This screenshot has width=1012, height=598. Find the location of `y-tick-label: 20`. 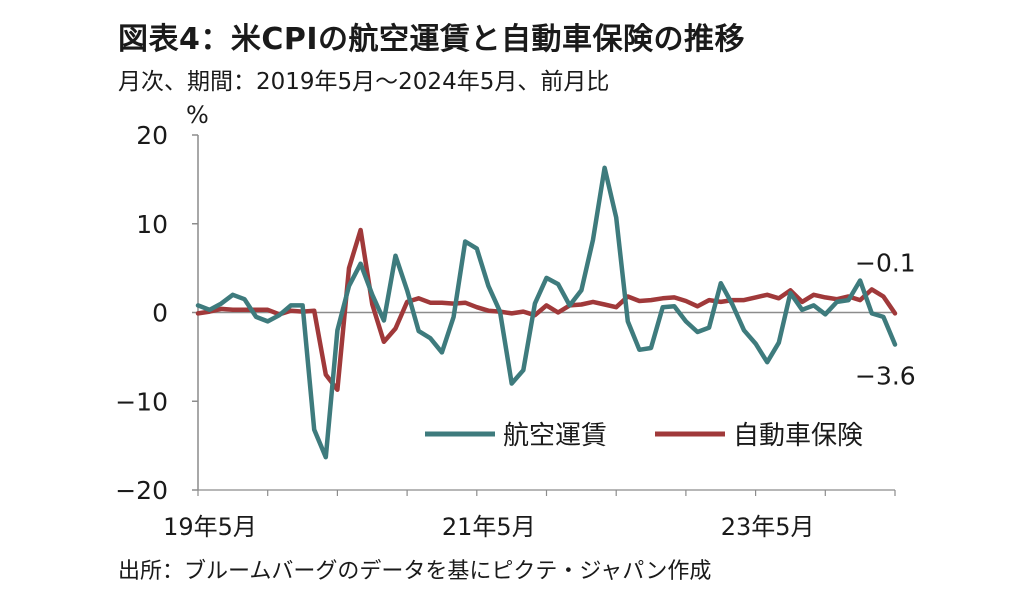

y-tick-label: 20 is located at coordinates (152, 135).